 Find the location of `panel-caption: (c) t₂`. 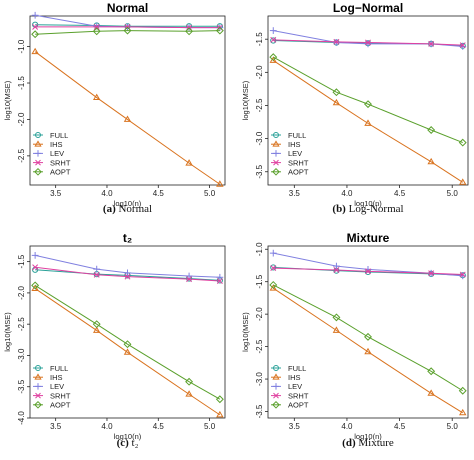

panel-caption: (c) t₂ is located at coordinates (128, 443).